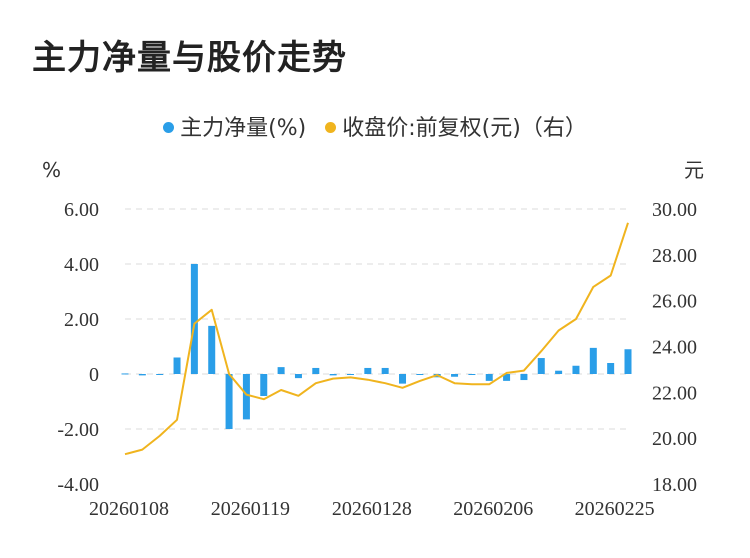 The height and width of the screenshot is (558, 750). I want to click on right-y-tick-label: 24.00, so click(674, 348).